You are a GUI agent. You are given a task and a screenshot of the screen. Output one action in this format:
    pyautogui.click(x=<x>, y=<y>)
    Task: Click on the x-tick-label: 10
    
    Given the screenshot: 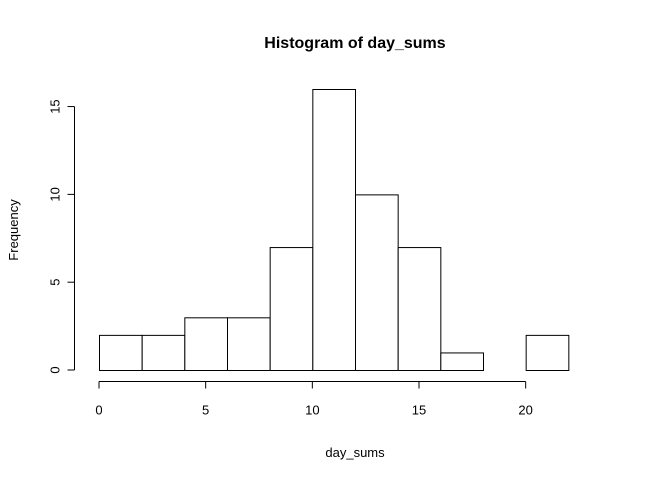 What is the action you would take?
    pyautogui.click(x=312, y=410)
    